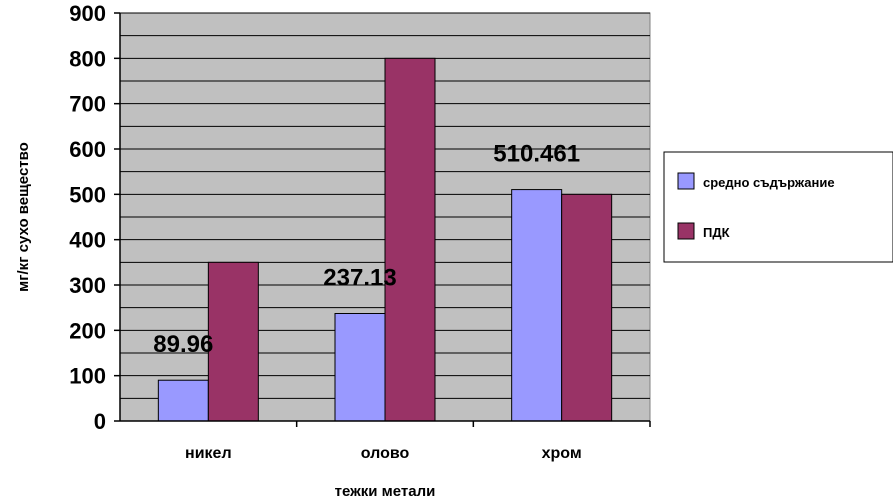 This screenshot has width=893, height=503. I want to click on y-tick-label: 600, so click(87, 149).